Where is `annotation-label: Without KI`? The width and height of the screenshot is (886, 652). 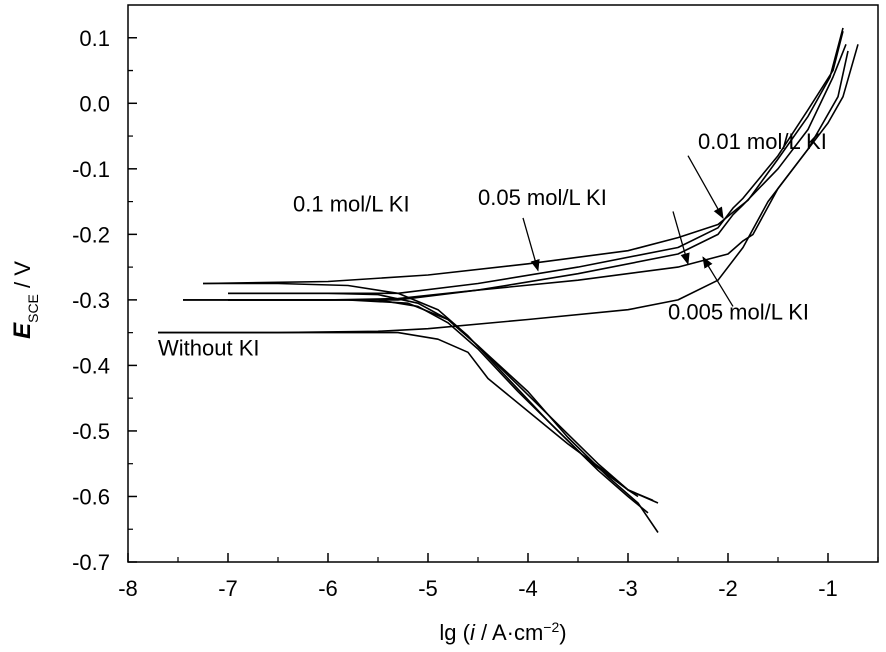
annotation-label: Without KI is located at coordinates (208, 348).